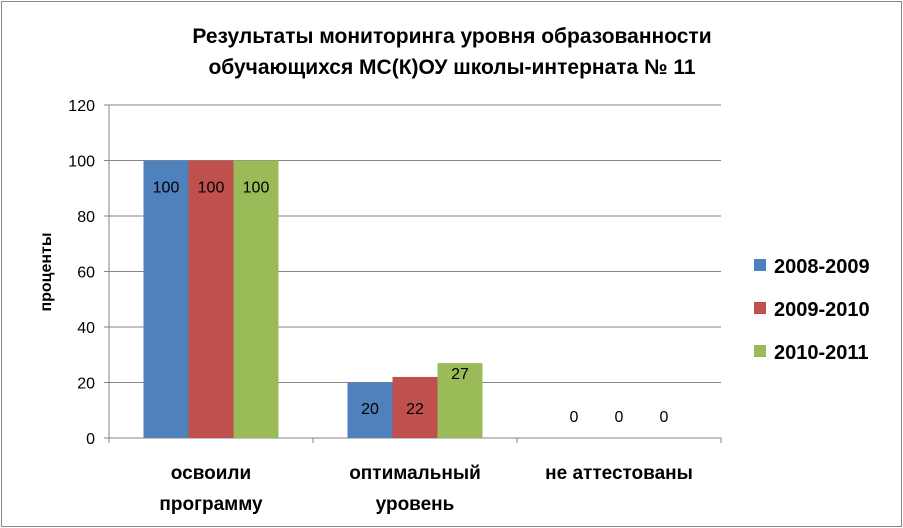  Describe the element at coordinates (211, 188) in the screenshot. I see `data-label-2-1: 100` at that location.